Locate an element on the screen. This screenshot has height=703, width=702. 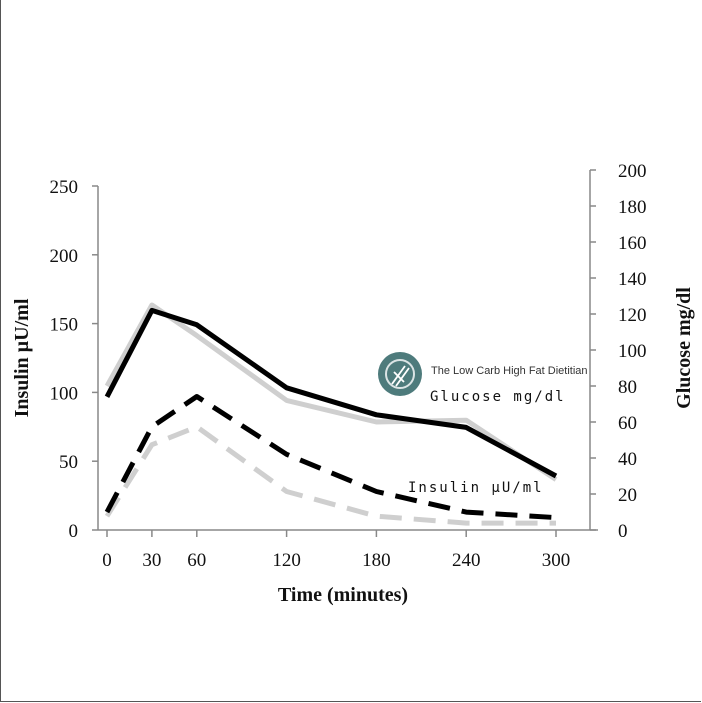
left-tick-label: 250 is located at coordinates (64, 187).